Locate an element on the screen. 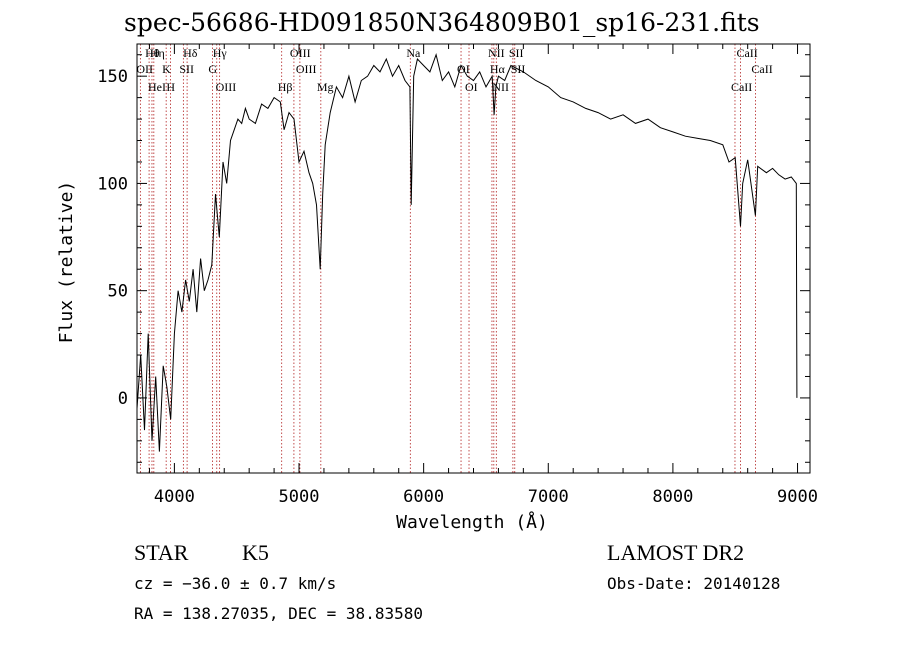  x-tick-label: 4000 is located at coordinates (174, 497).